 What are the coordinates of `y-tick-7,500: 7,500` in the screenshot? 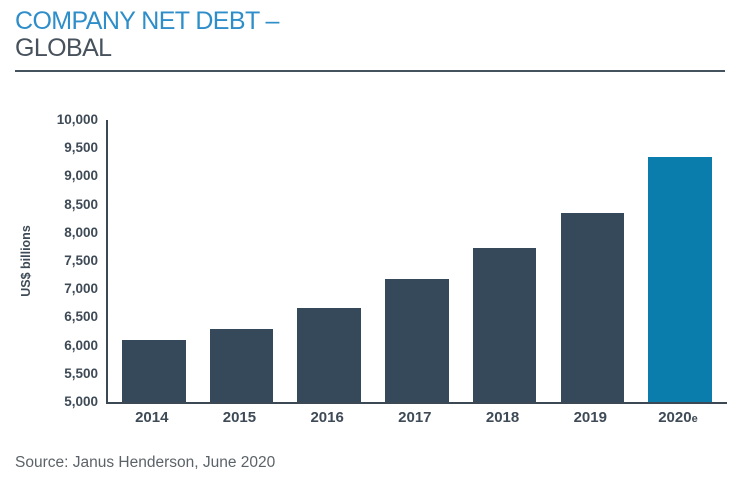 It's located at (81, 261).